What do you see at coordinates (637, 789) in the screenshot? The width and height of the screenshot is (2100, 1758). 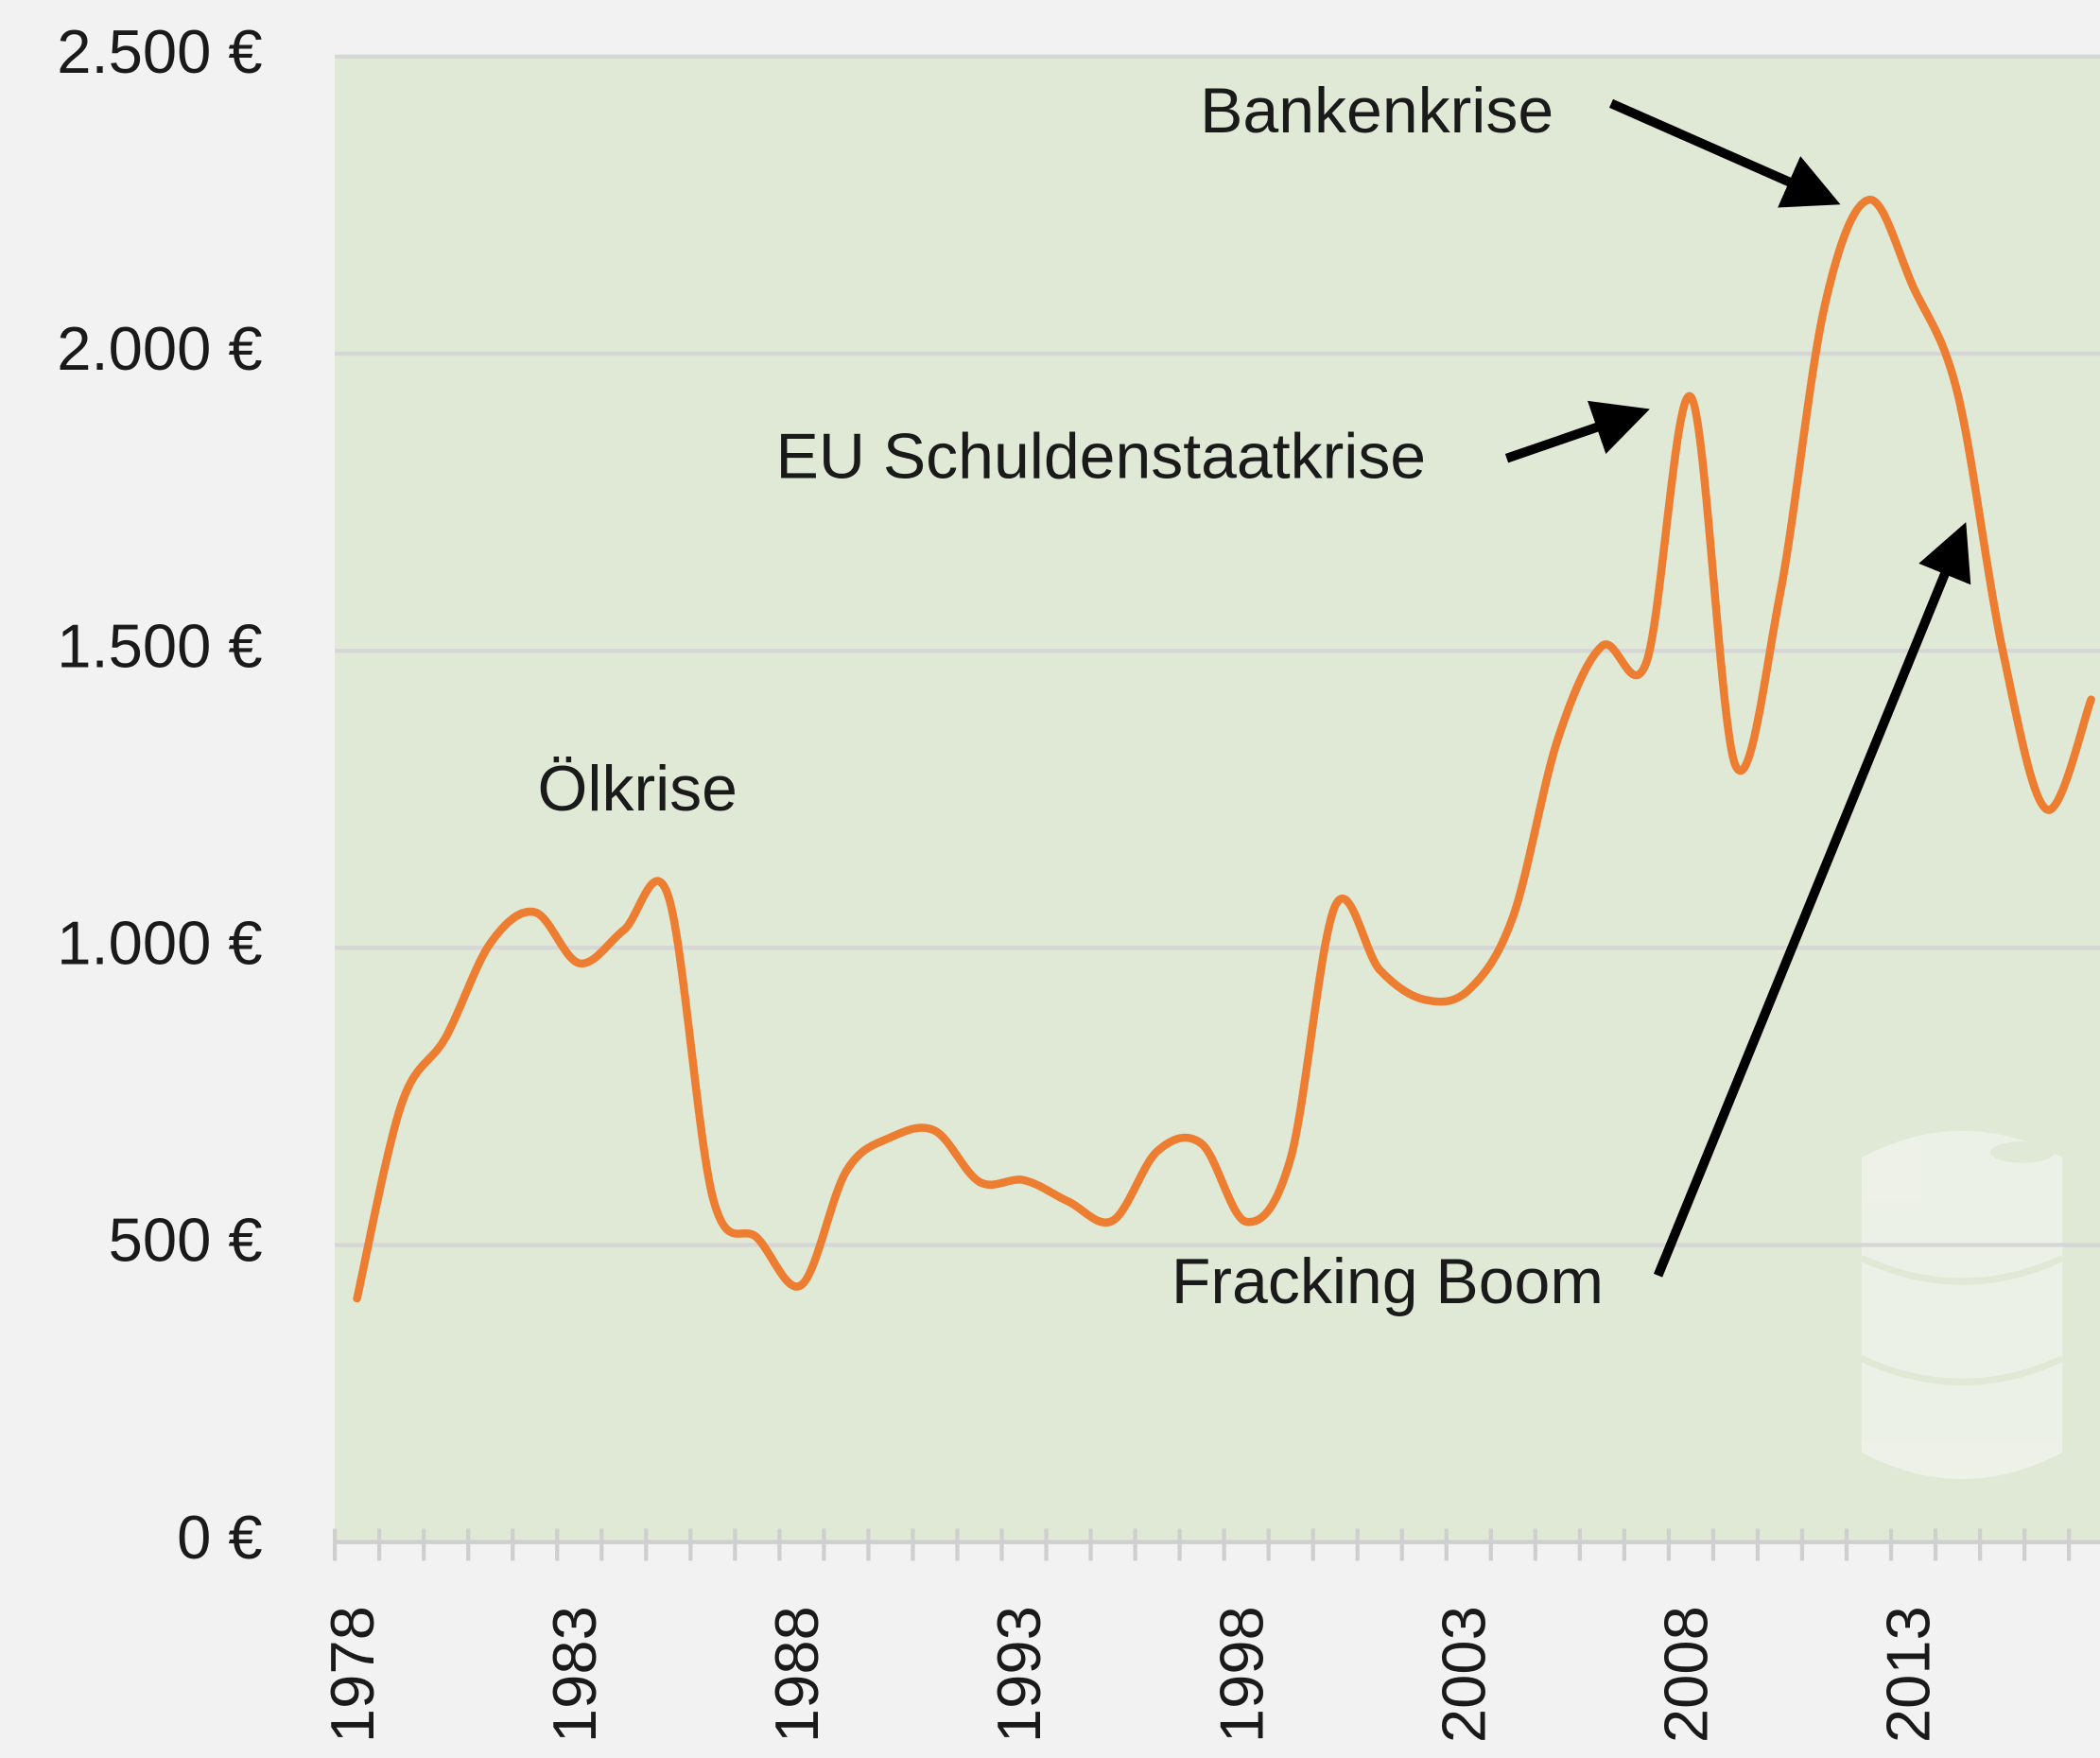 I see `annotation: Ölkrise` at bounding box center [637, 789].